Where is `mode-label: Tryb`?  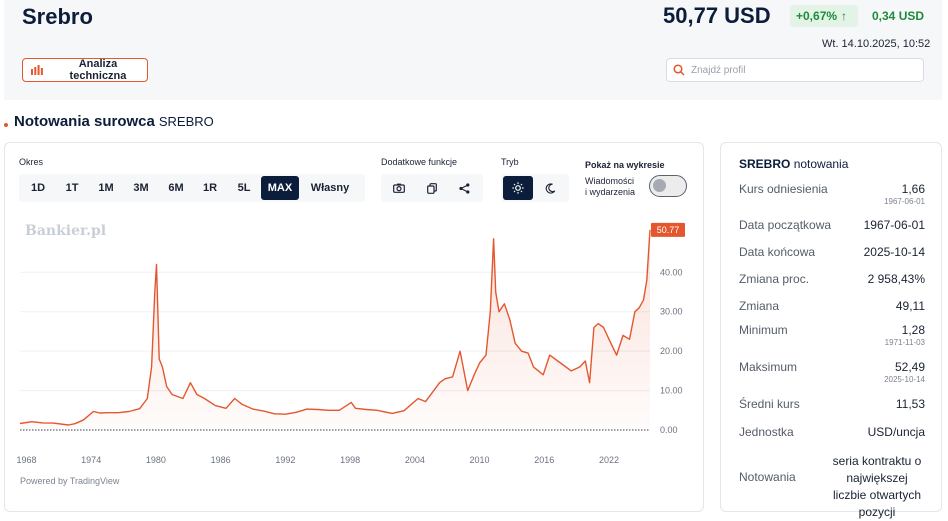
mode-label: Tryb is located at coordinates (510, 162).